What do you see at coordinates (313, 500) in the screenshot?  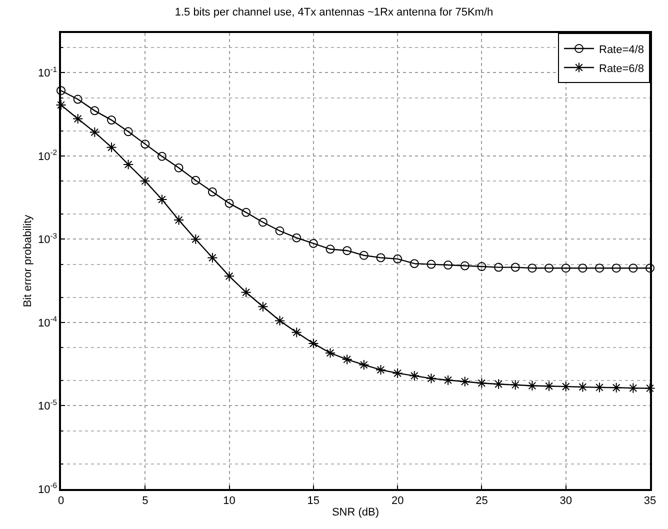 I see `x-tick-label: 15` at bounding box center [313, 500].